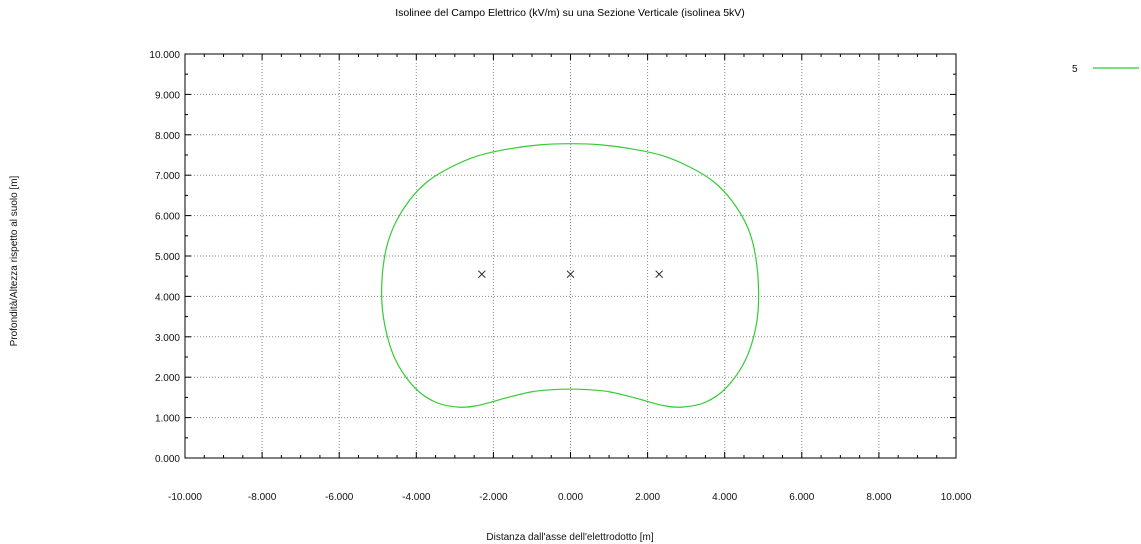  I want to click on y-tick-label: 6.000, so click(167, 217).